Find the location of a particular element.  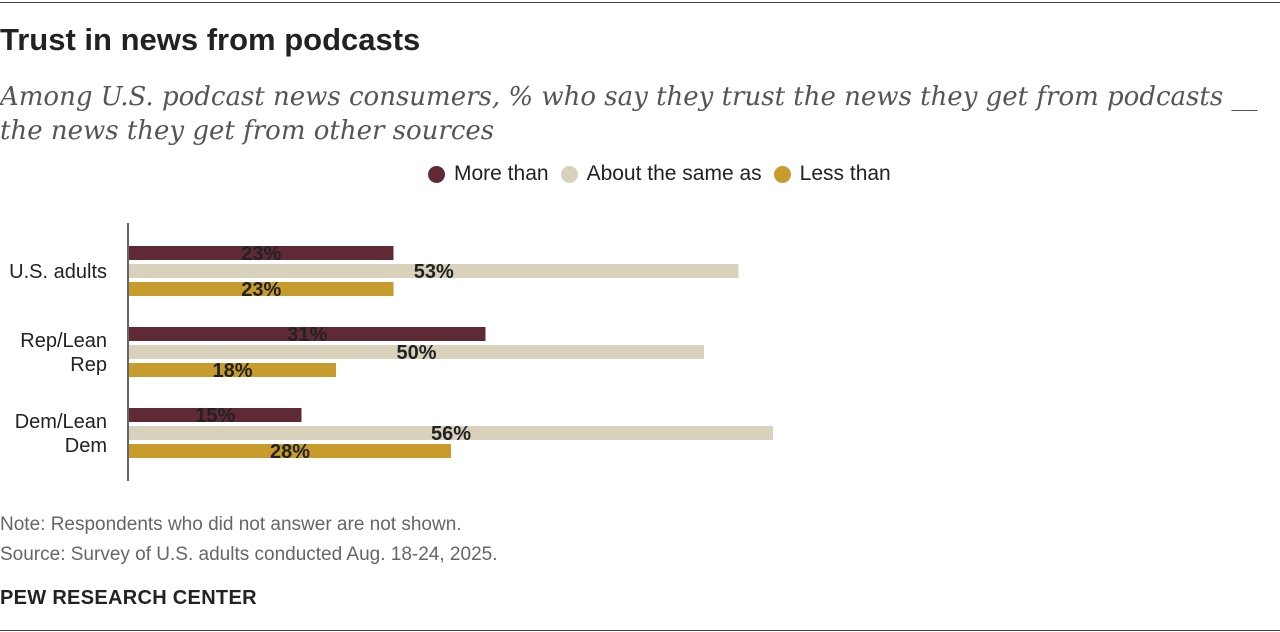

category-label: Dem/Lean is located at coordinates (61, 422).